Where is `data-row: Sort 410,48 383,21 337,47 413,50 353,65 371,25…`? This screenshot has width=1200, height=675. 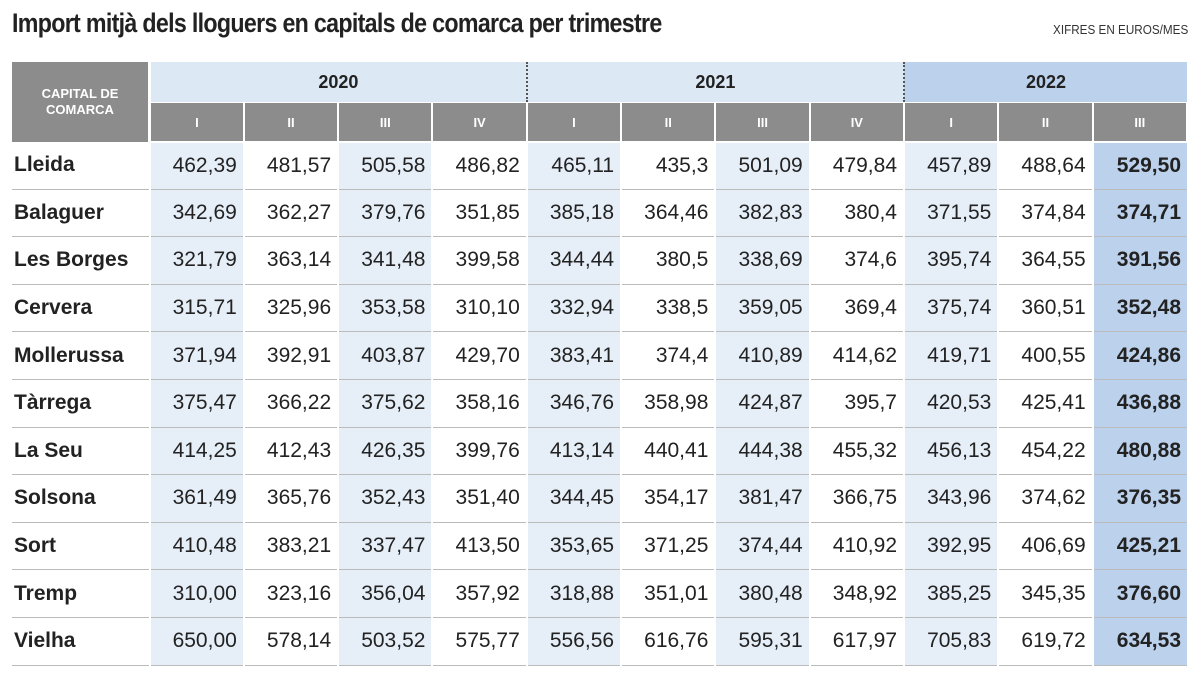
data-row: Sort 410,48 383,21 337,47 413,50 353,65 371,25… is located at coordinates (599, 546).